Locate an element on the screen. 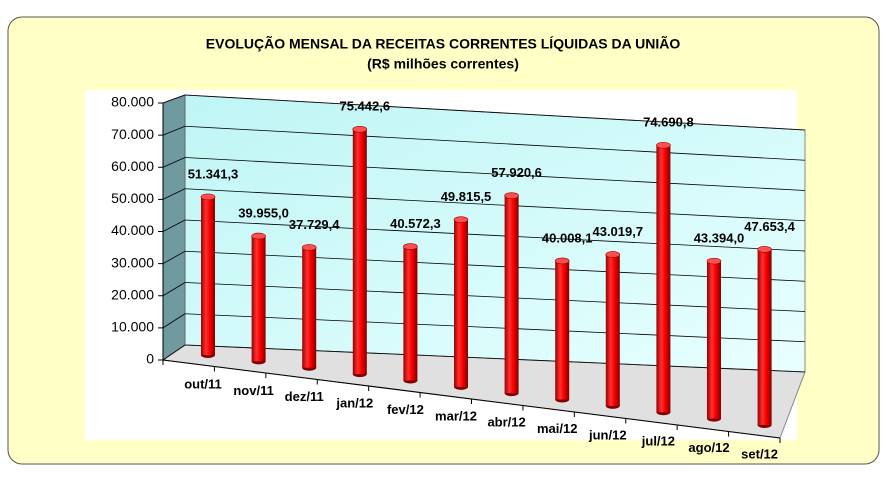 The width and height of the screenshot is (887, 478). data-label: 43.019,7 is located at coordinates (617, 231).